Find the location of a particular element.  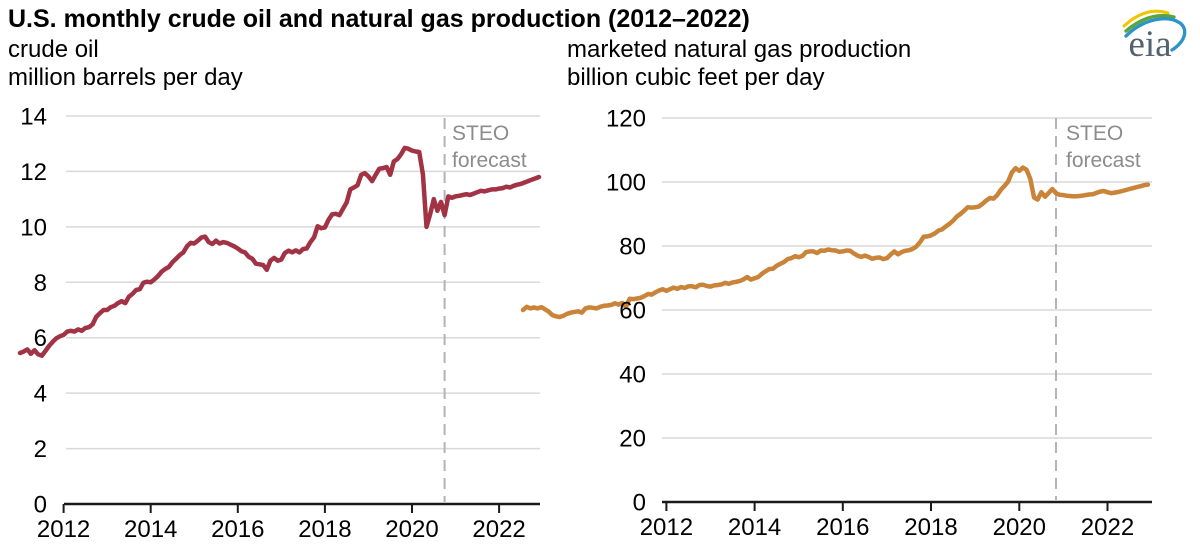

y-tick-label: 14 is located at coordinates (33, 117).